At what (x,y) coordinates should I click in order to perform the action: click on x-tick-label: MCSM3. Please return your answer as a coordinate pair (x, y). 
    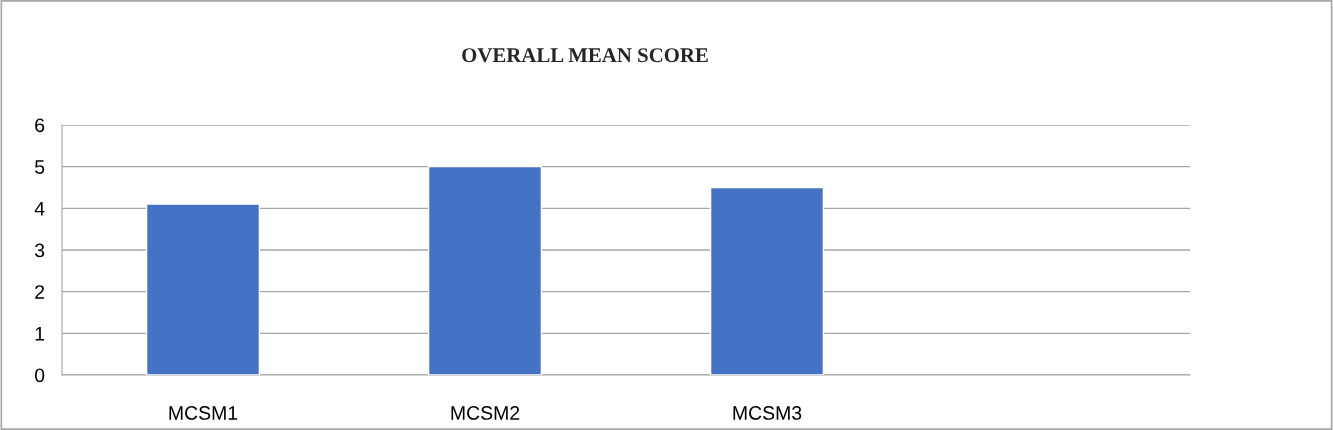
    Looking at the image, I should click on (767, 413).